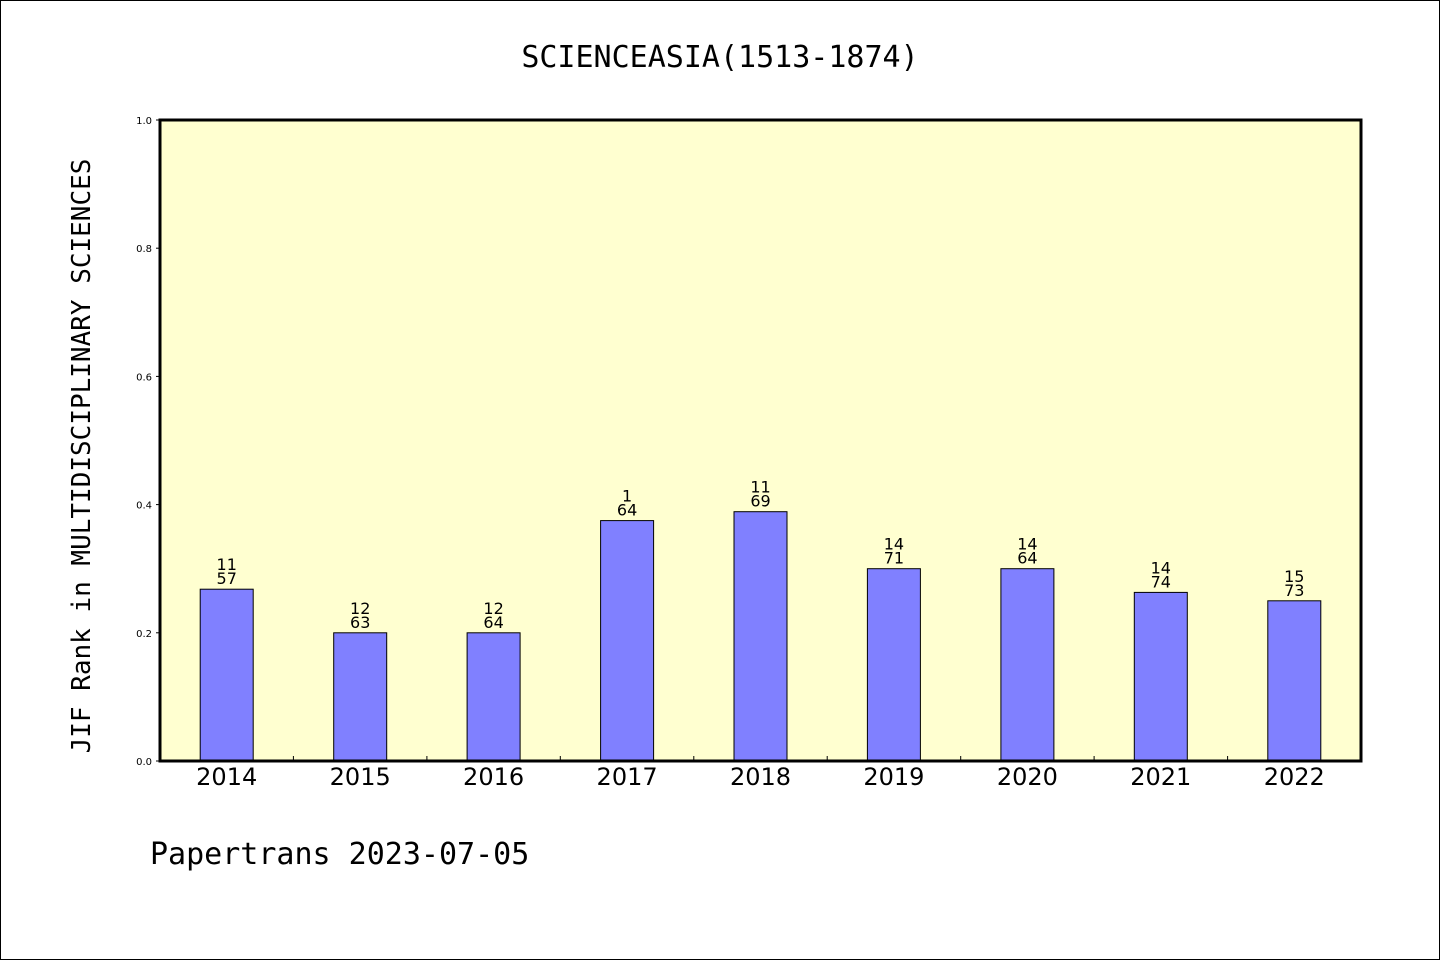 This screenshot has height=960, width=1440. What do you see at coordinates (1161, 567) in the screenshot?
I see `bar-rank-label-2021: 14` at bounding box center [1161, 567].